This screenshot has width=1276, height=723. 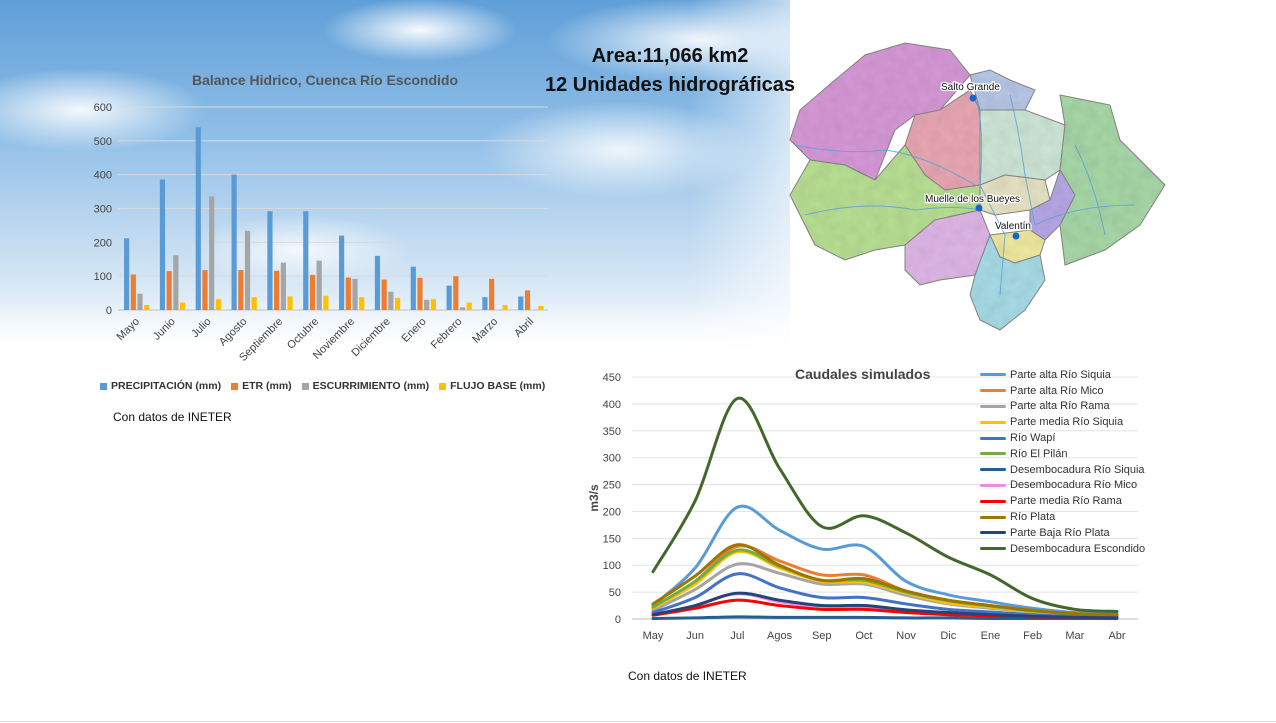 I want to click on line-y-tick-label: 50, so click(x=615, y=593).